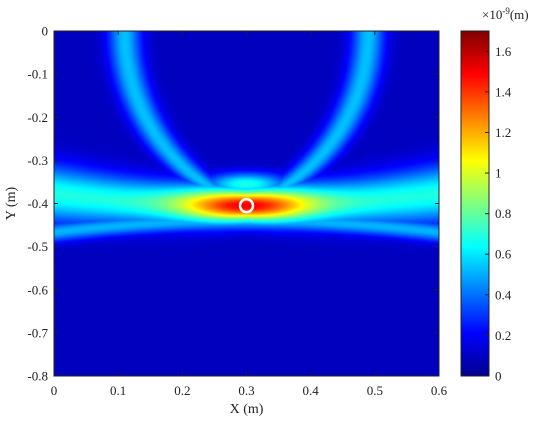  Describe the element at coordinates (45, 31) in the screenshot. I see `y-tick-label: 0` at that location.